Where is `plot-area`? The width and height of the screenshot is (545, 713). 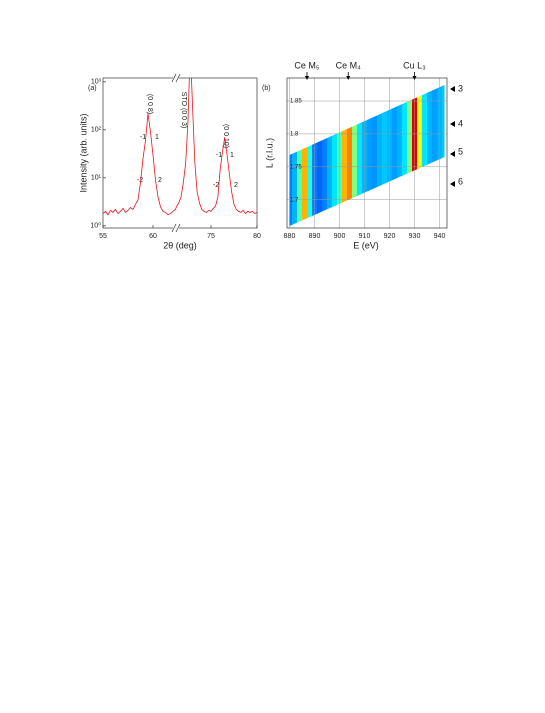
plot-area is located at coordinates (180, 147).